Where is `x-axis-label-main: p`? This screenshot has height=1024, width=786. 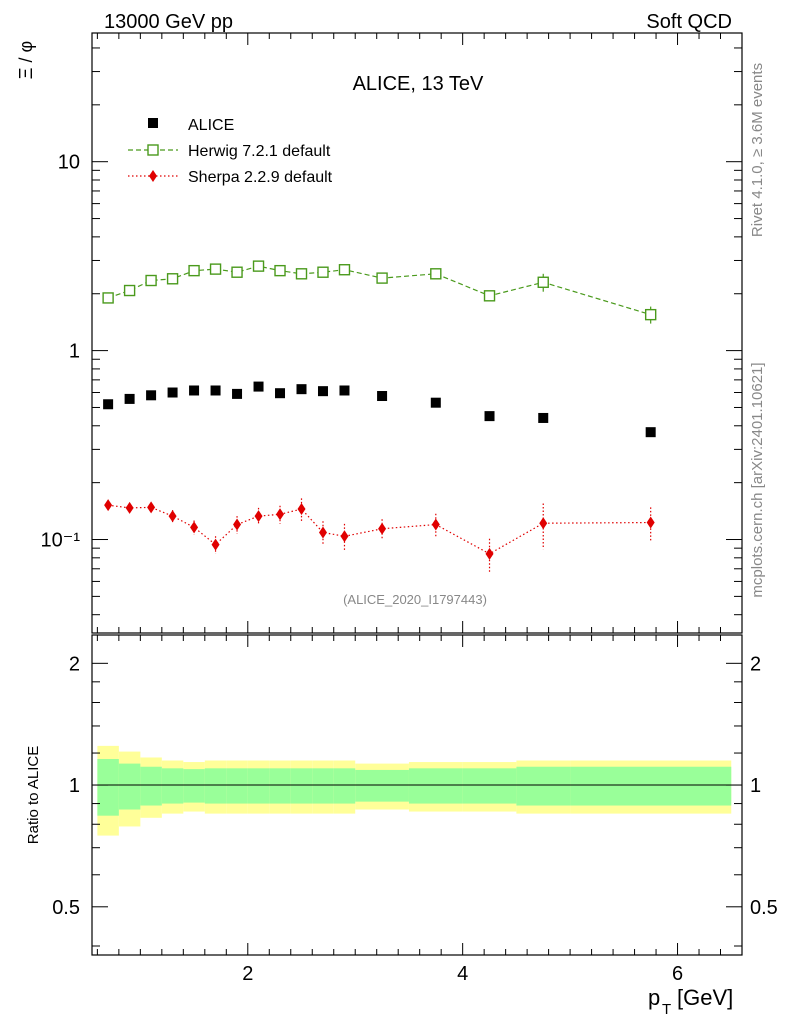 x-axis-label-main: p is located at coordinates (654, 997).